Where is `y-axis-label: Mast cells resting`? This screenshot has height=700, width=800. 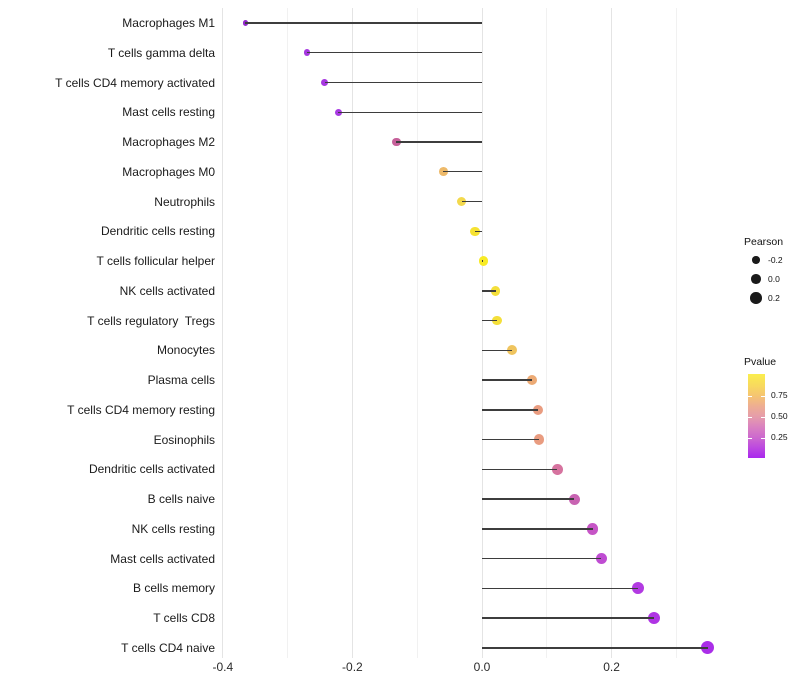 y-axis-label: Mast cells resting is located at coordinates (168, 112).